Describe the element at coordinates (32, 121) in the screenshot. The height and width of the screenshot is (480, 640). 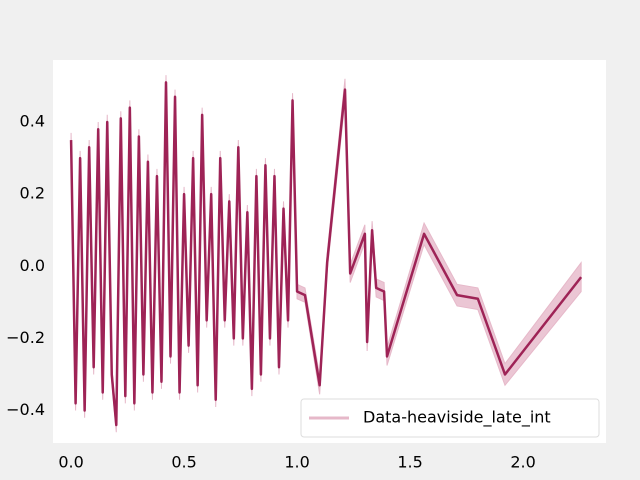
I see `y-tick-label: 0.4` at that location.